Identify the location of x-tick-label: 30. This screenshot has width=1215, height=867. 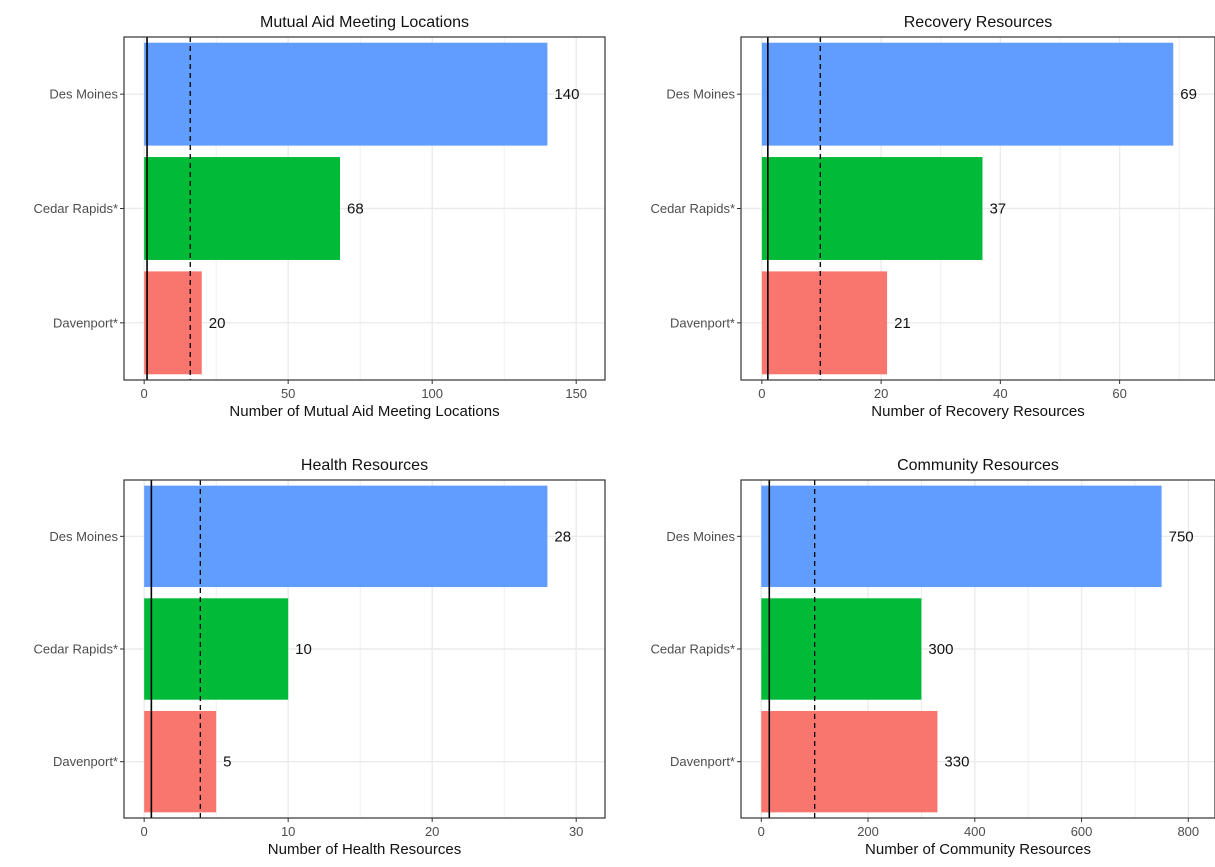
(576, 831).